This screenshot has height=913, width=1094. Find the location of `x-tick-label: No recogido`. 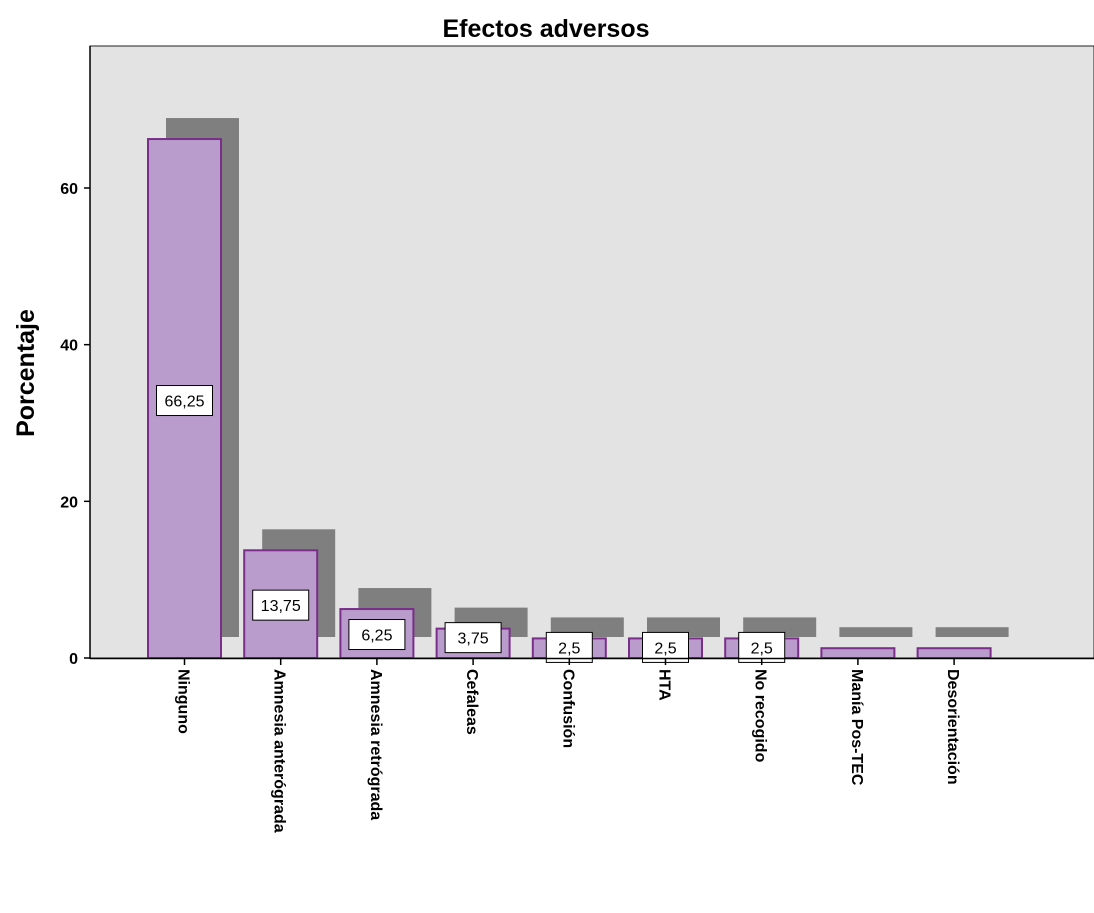

x-tick-label: No recogido is located at coordinates (760, 716).